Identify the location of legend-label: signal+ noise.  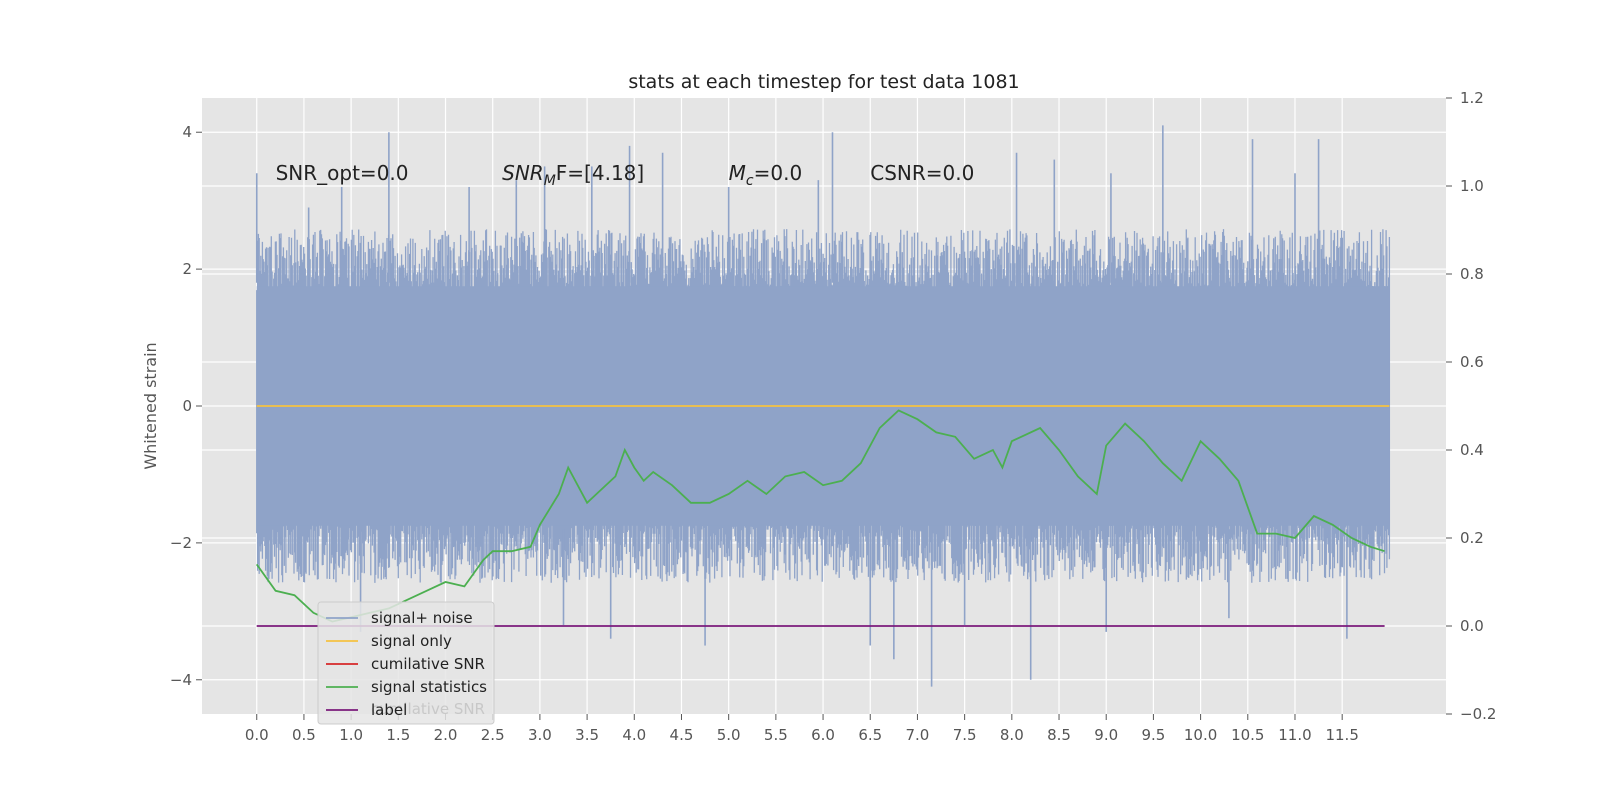
(422, 618).